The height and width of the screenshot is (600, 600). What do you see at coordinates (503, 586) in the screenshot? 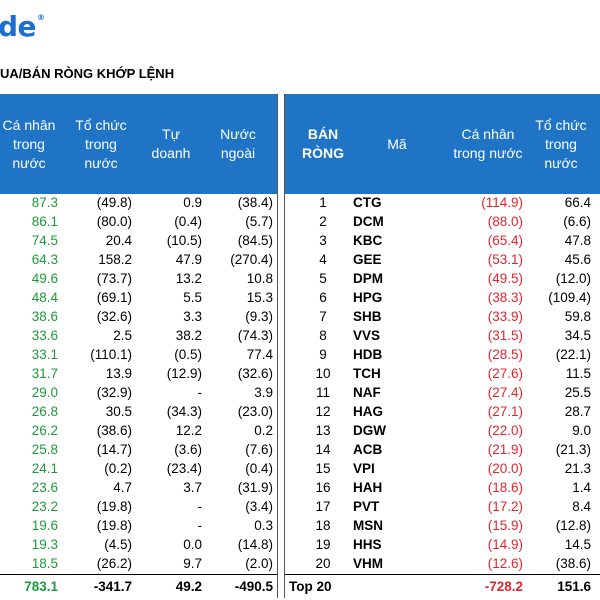
I see `total-individual: -728.2` at bounding box center [503, 586].